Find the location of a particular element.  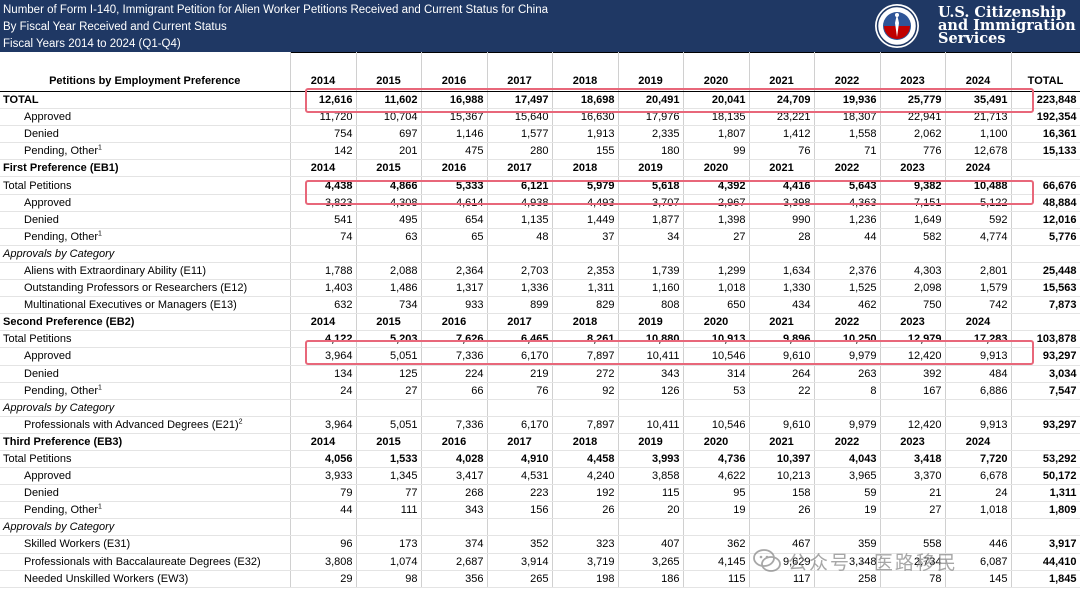

value-cell: 4,240 is located at coordinates (585, 476).